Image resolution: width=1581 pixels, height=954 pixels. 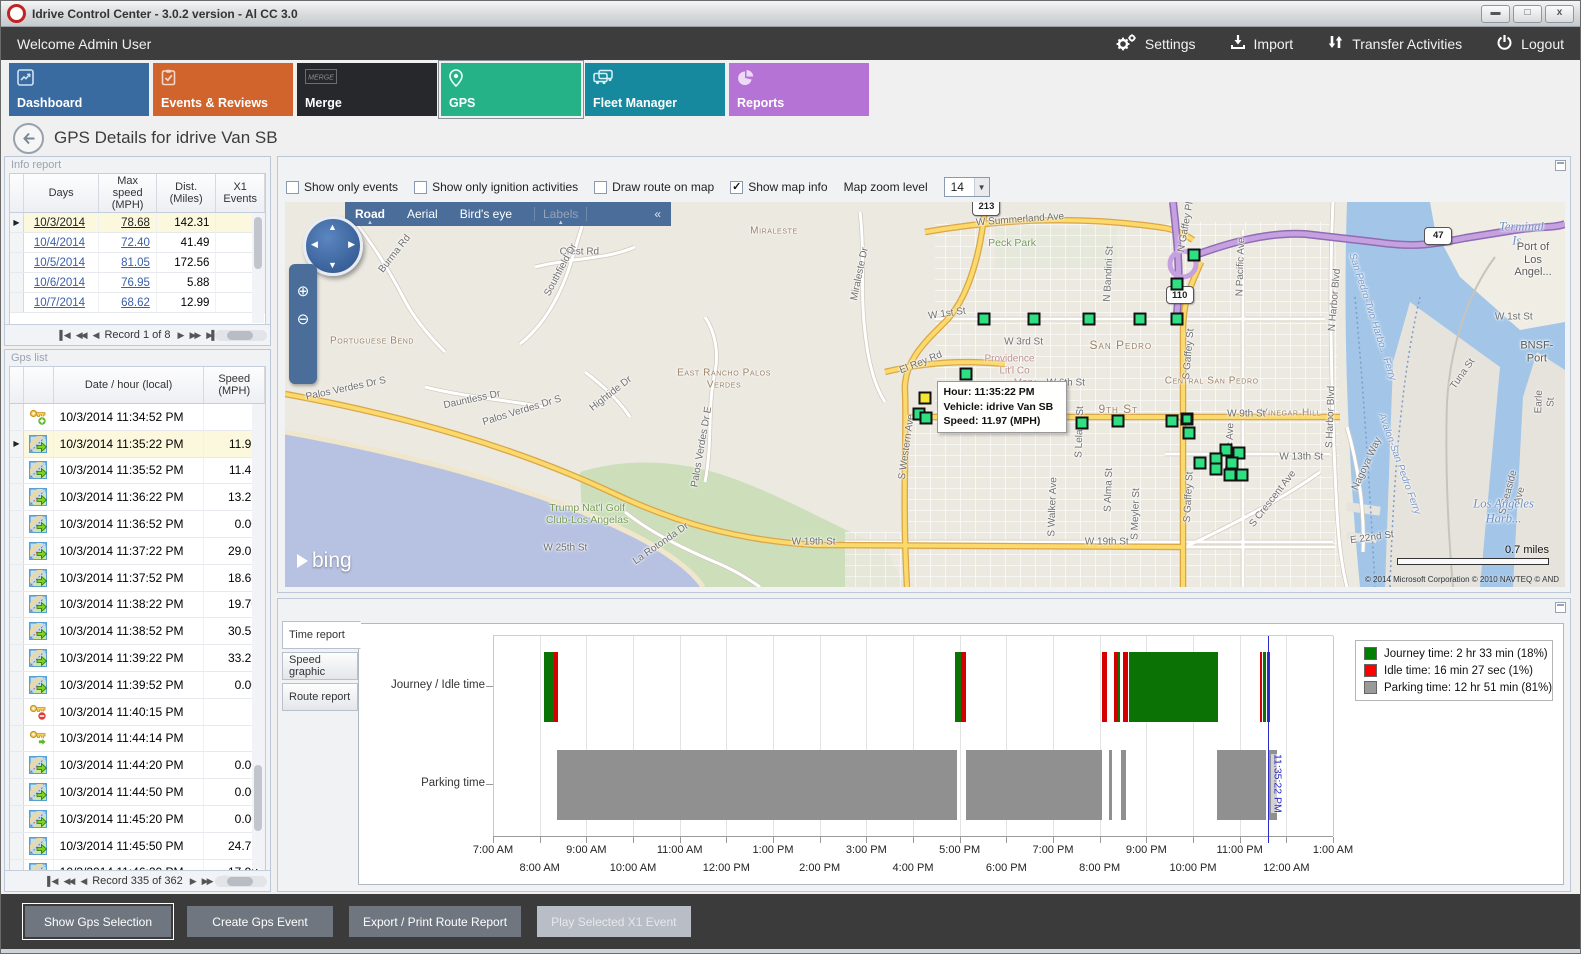 What do you see at coordinates (966, 187) in the screenshot?
I see `map-zoom-level-select: 14 ▼` at bounding box center [966, 187].